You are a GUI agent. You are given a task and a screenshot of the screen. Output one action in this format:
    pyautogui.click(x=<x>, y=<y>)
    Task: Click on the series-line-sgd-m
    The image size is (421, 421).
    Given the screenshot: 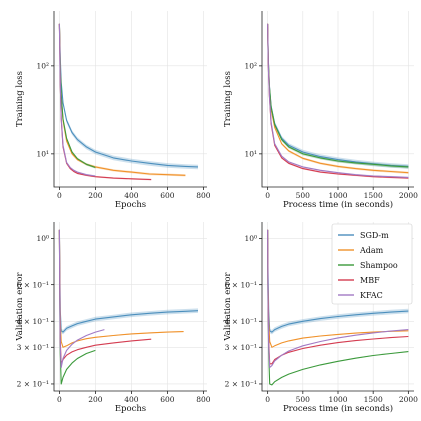 What is the action you would take?
    pyautogui.click(x=128, y=95)
    